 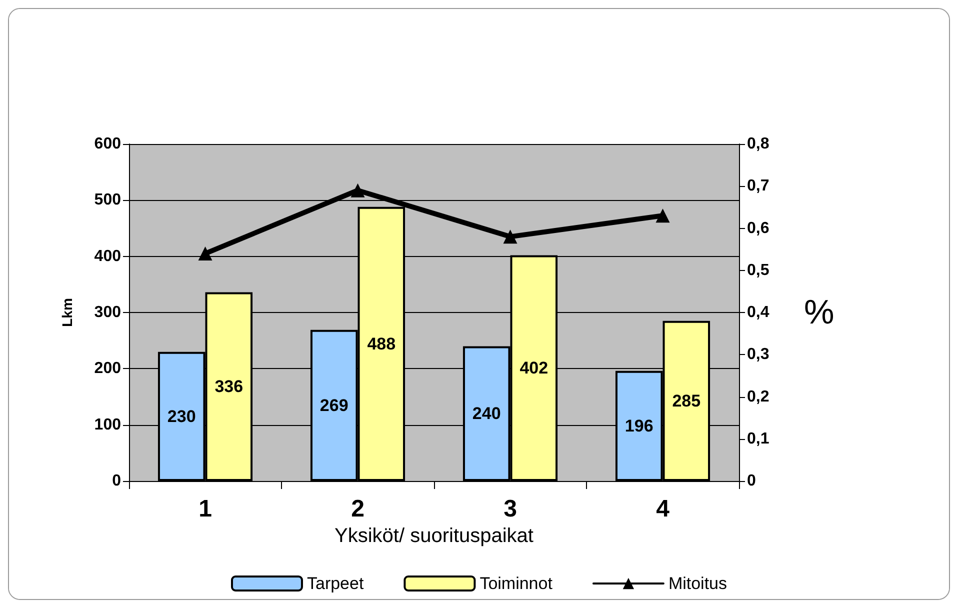 What do you see at coordinates (108, 256) in the screenshot?
I see `y-tick-label: 400` at bounding box center [108, 256].